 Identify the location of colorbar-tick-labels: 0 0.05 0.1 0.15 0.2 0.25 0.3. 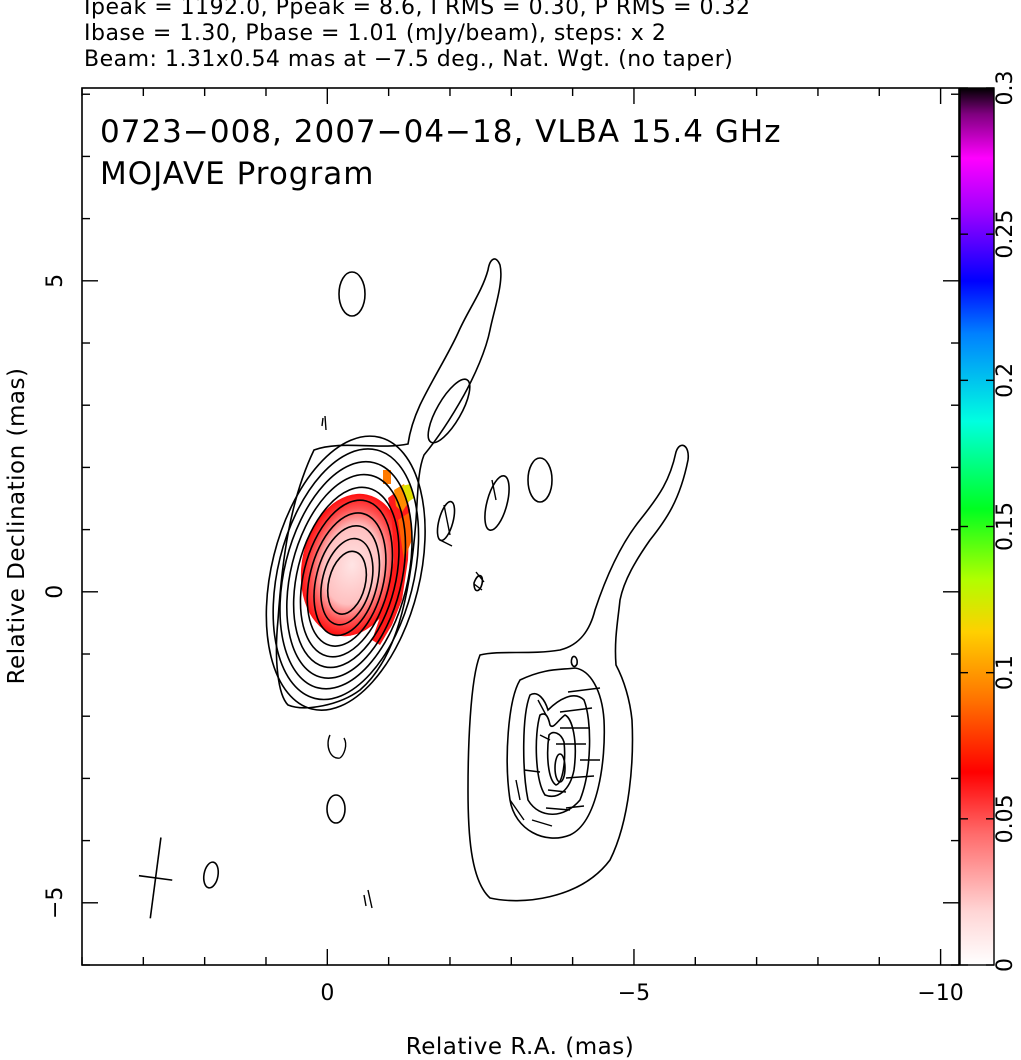
(1005, 522).